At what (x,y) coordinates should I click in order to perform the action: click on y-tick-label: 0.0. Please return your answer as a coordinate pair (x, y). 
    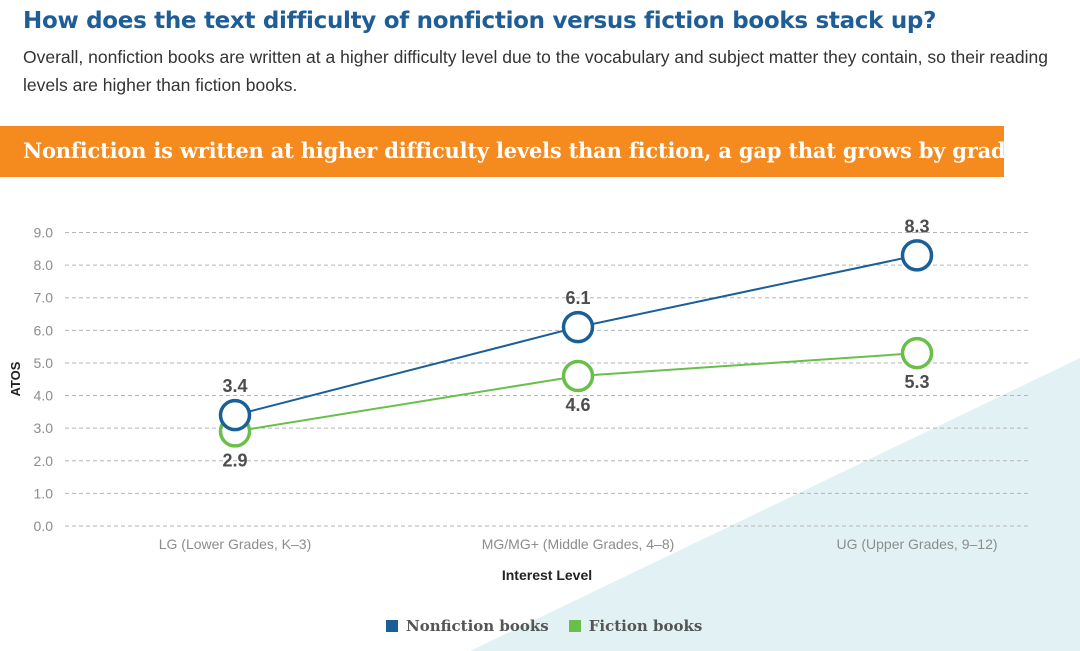
    Looking at the image, I should click on (44, 526).